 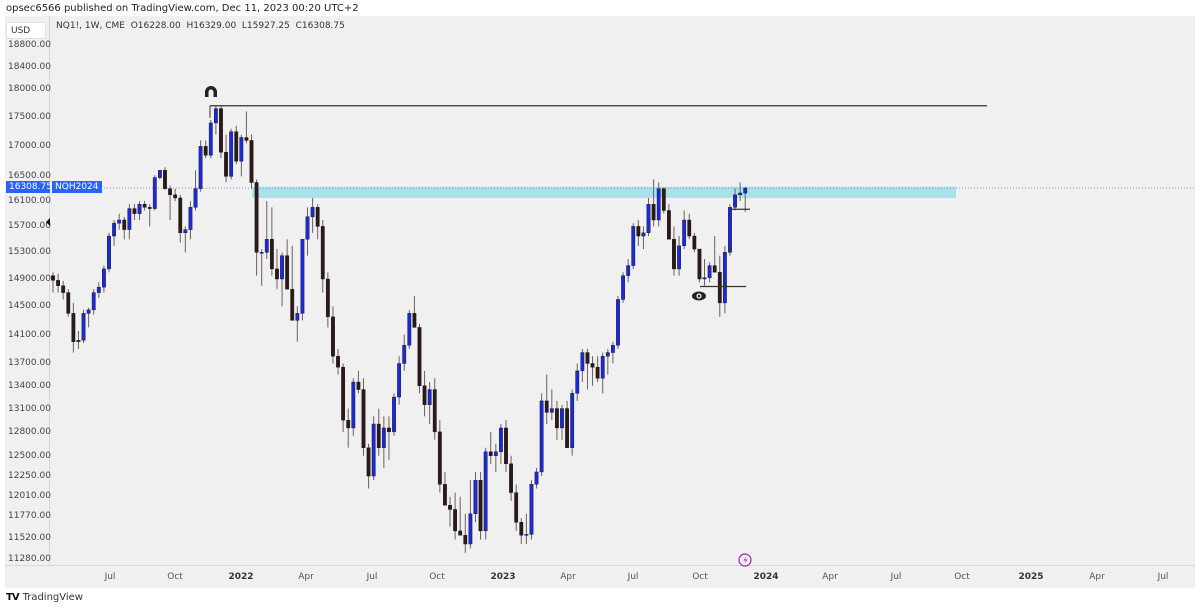 What do you see at coordinates (211, 91) in the screenshot?
I see `magnet-icon` at bounding box center [211, 91].